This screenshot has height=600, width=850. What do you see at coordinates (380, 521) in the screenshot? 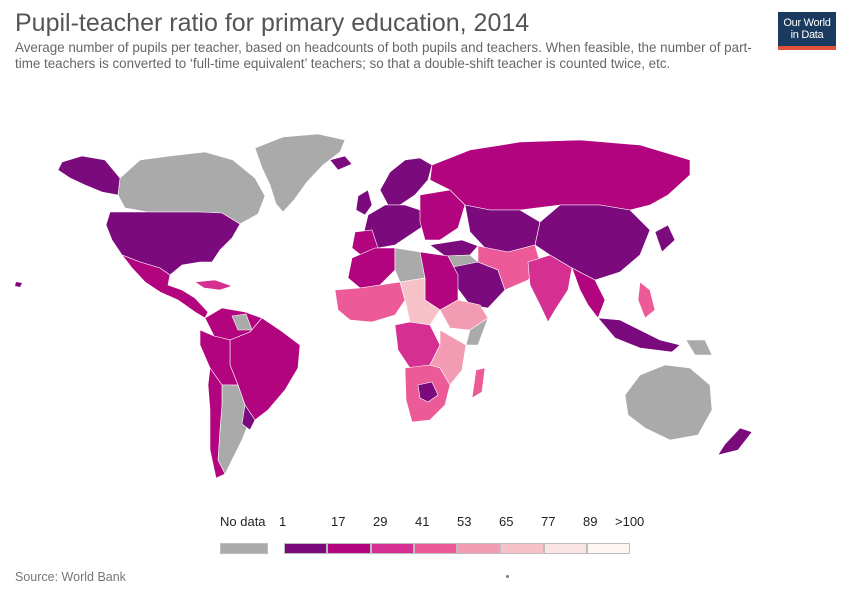
I see `legend-tick: 29` at bounding box center [380, 521].